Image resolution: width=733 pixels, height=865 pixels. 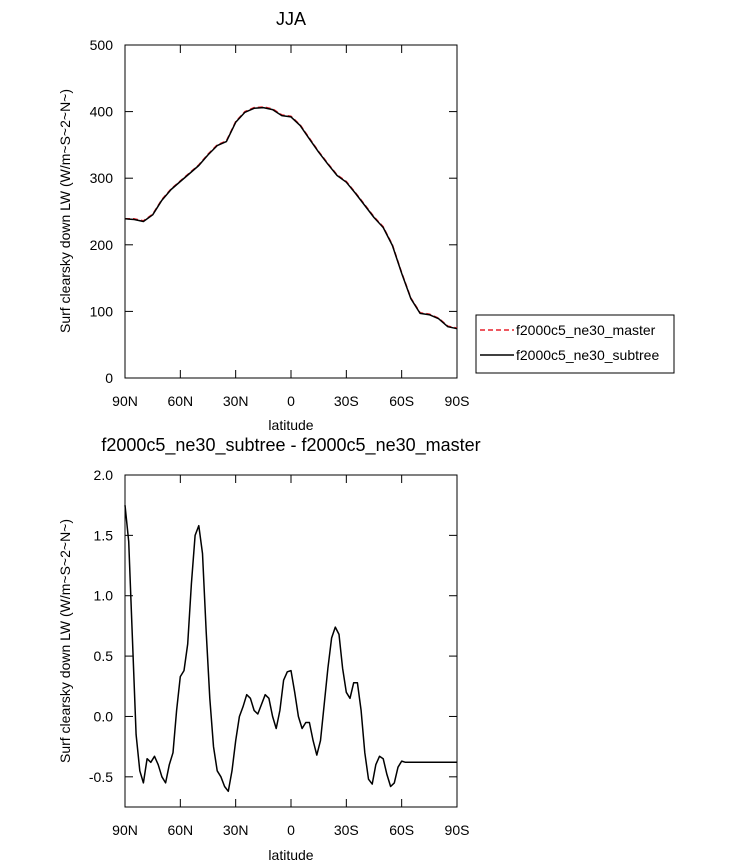 What do you see at coordinates (102, 45) in the screenshot?
I see `top-chart-y-tick-label: 500` at bounding box center [102, 45].